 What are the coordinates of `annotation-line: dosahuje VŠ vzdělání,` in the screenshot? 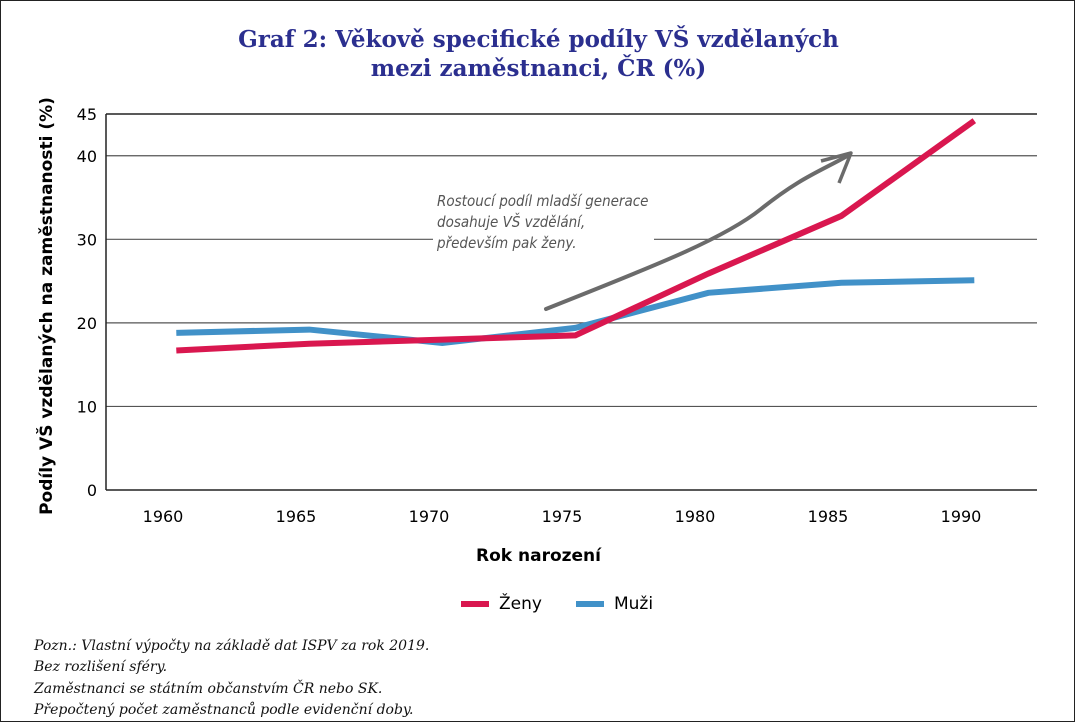 It's located at (511, 222).